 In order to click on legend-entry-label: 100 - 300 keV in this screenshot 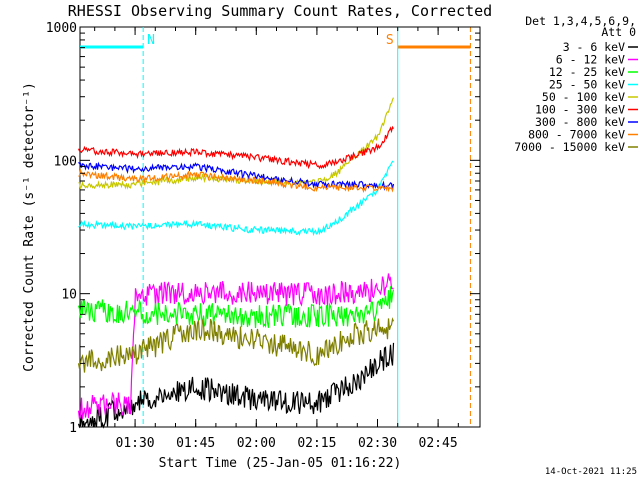, I will do `click(580, 110)`.